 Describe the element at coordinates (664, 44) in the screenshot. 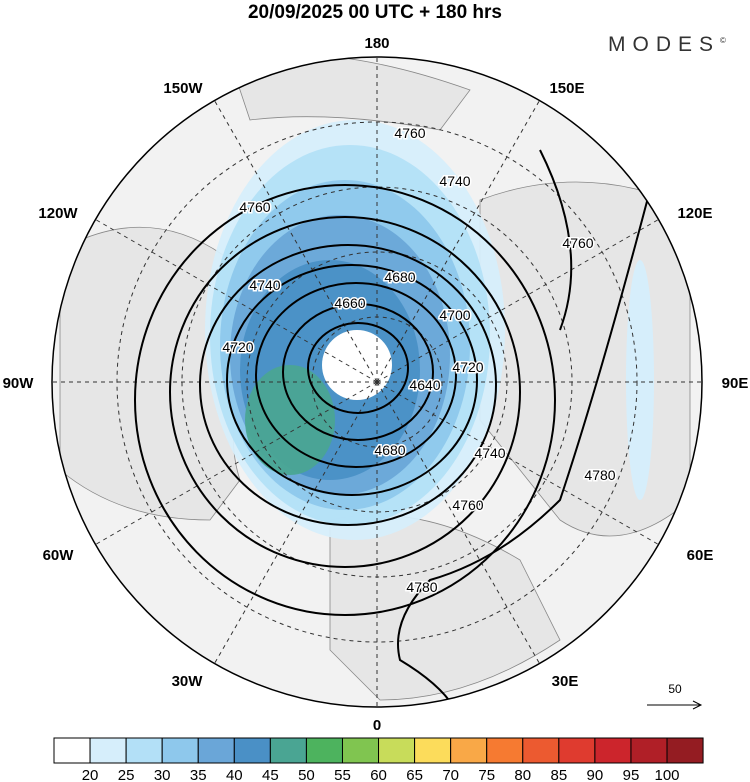

I see `logo-text: MODES` at that location.